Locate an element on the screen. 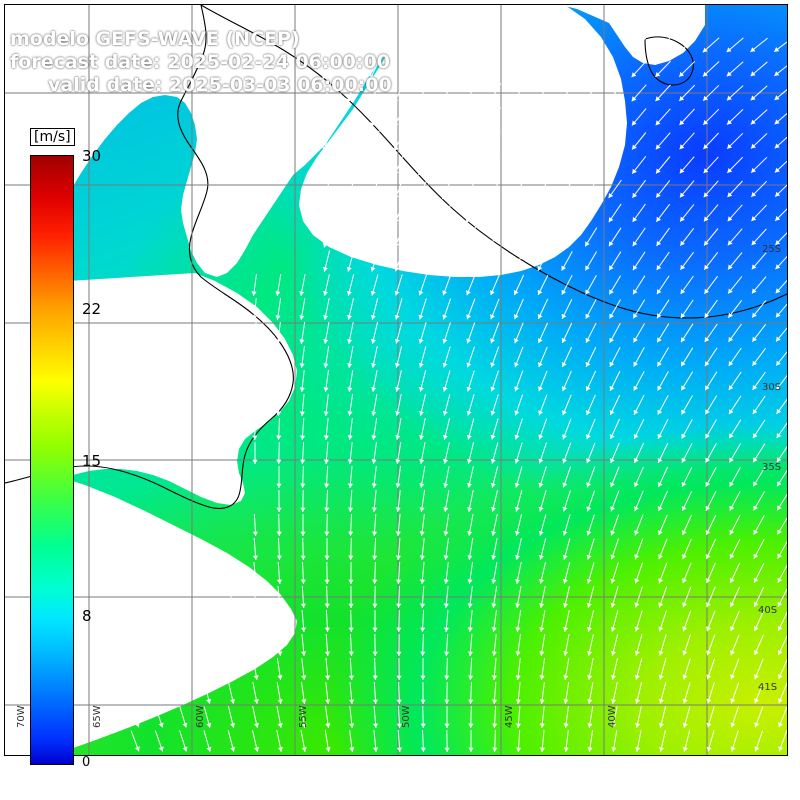 The height and width of the screenshot is (800, 800). lon-label-40W: 40W is located at coordinates (612, 716).